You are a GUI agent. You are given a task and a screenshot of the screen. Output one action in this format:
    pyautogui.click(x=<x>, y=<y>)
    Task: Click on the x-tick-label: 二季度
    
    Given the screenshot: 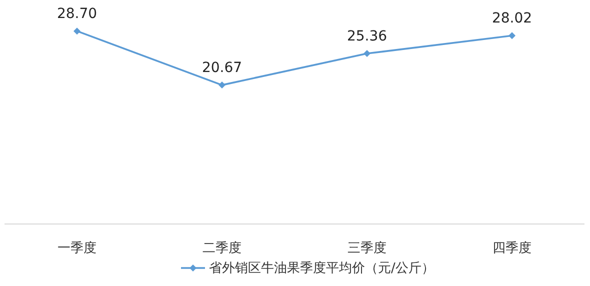 What is the action you would take?
    pyautogui.click(x=222, y=248)
    